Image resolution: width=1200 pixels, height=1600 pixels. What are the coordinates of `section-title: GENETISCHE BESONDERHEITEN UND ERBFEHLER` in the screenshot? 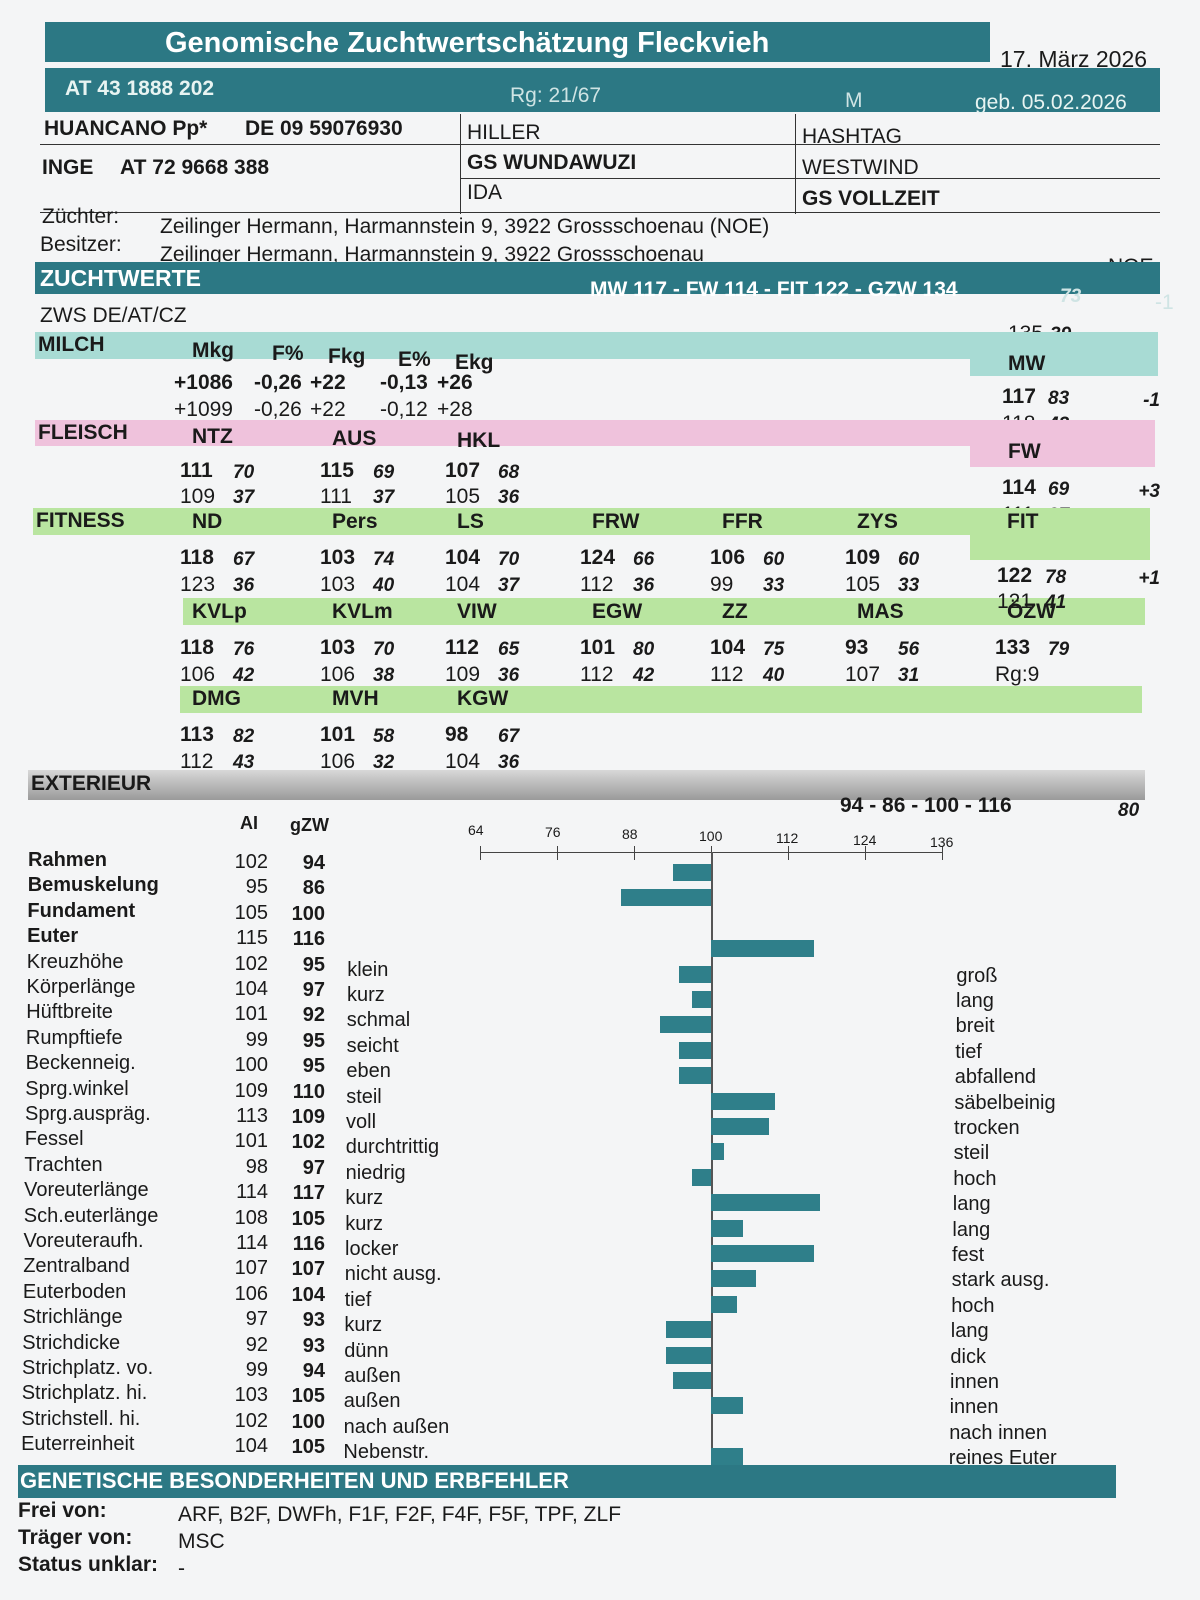 It's located at (294, 1480).